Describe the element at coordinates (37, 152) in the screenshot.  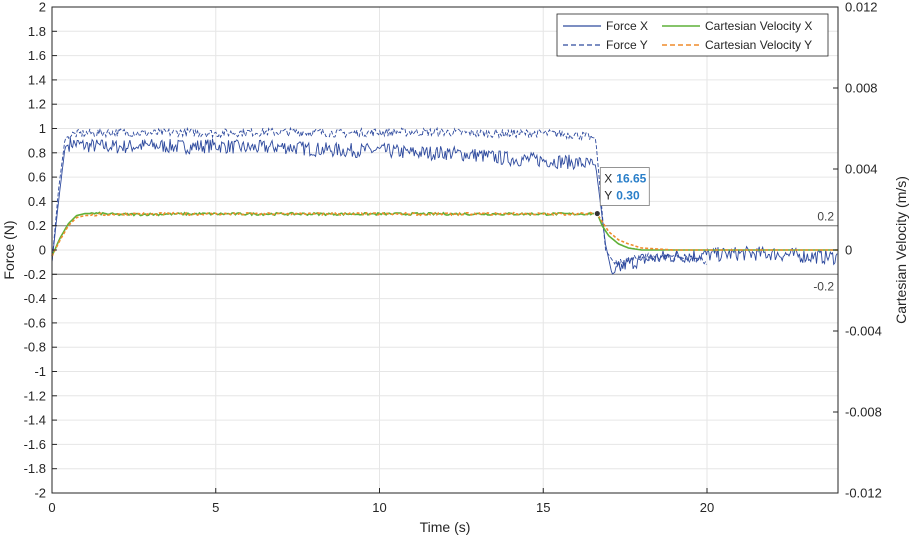
I see `y-left-tick-label: 0.8` at that location.